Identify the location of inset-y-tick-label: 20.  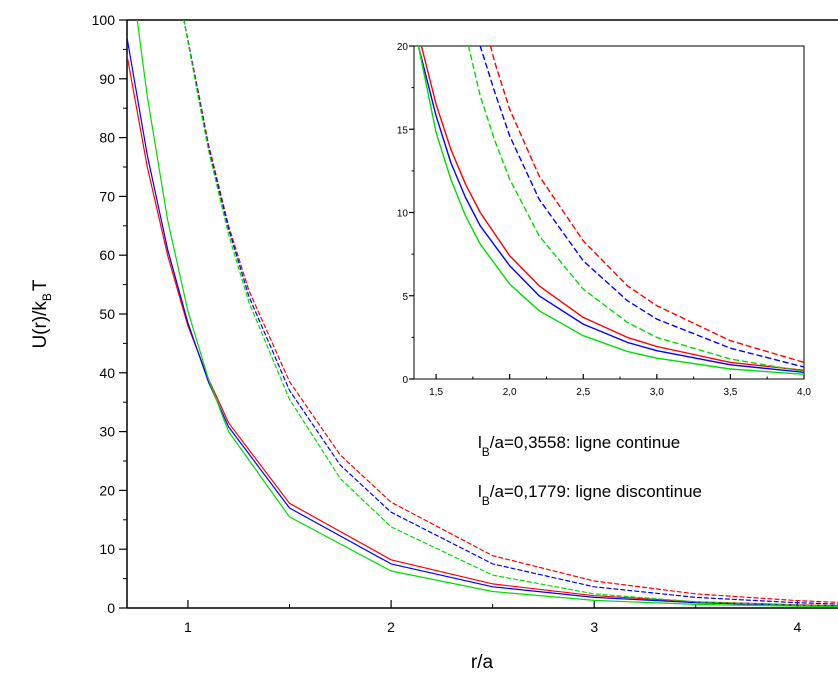
(403, 47).